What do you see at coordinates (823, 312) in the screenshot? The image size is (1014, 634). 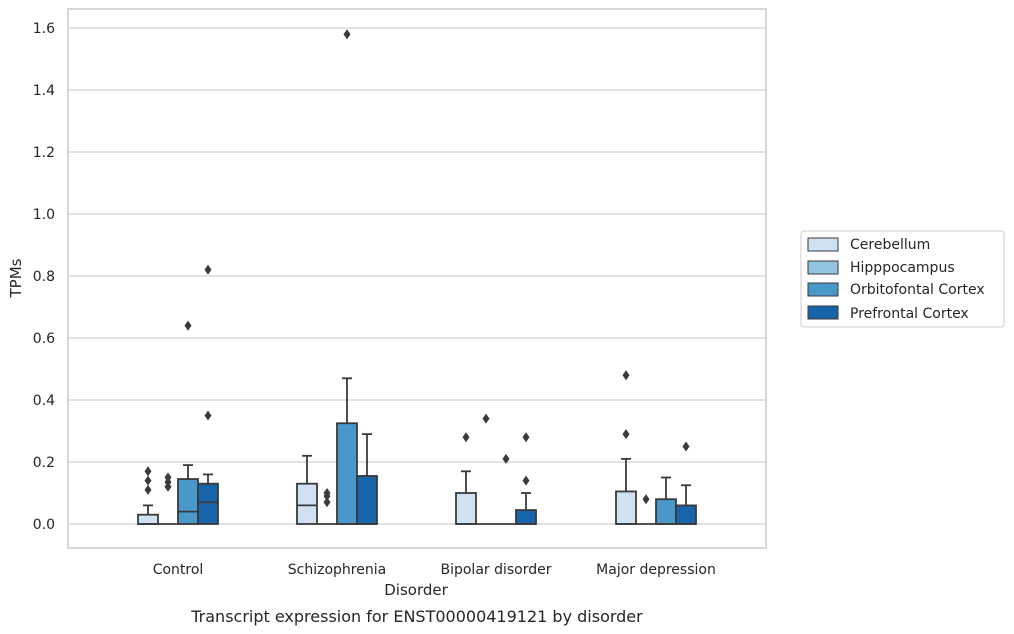 I see `legend-swatch-prefrontal` at bounding box center [823, 312].